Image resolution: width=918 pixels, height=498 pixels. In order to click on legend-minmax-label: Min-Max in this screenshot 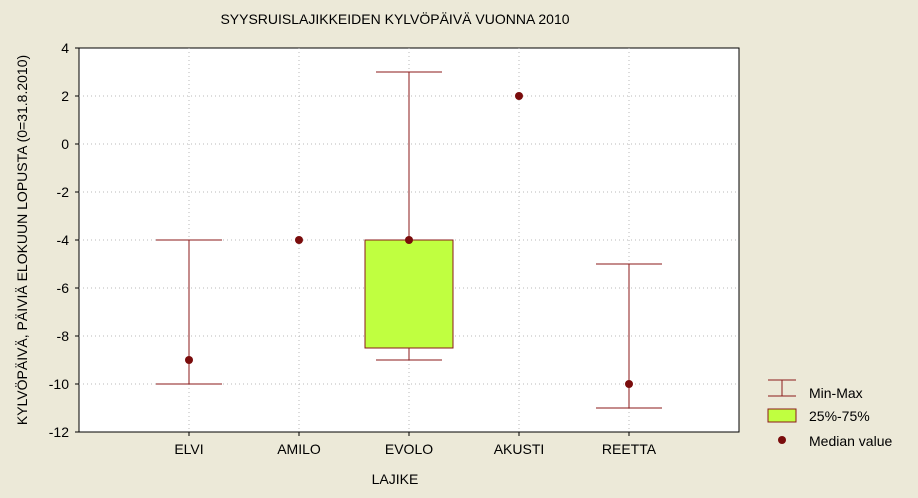, I will do `click(836, 393)`.